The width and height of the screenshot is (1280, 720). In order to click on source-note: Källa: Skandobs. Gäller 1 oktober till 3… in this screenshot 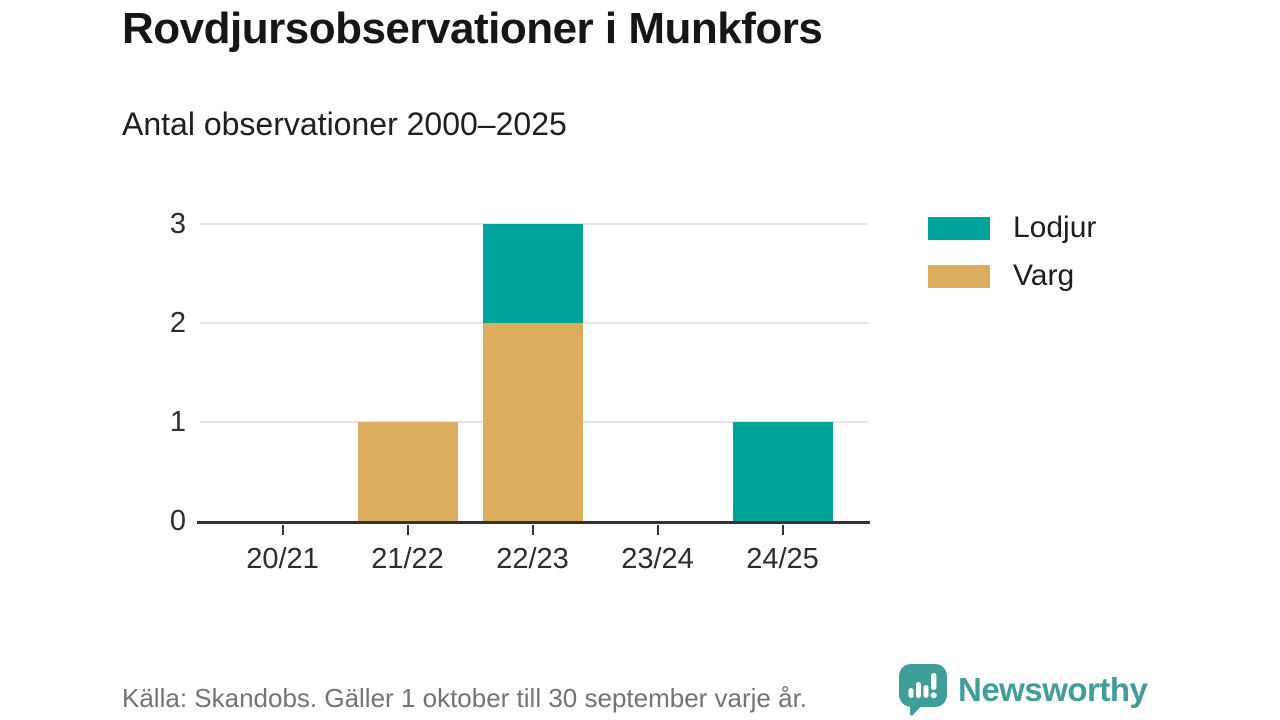, I will do `click(465, 698)`.